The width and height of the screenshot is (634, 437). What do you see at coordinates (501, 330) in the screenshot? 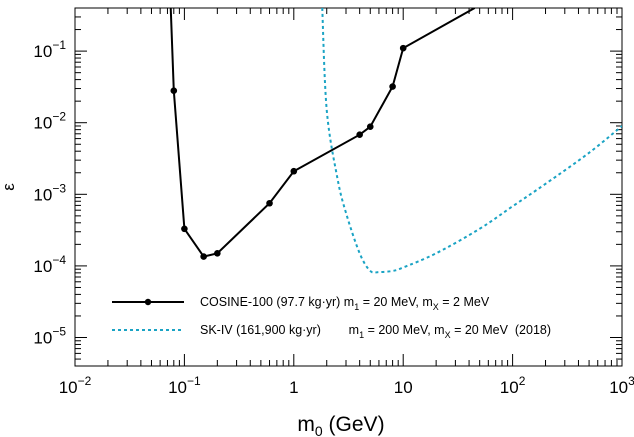
I see `legend-skiv-part-c: = 20 MeV (2018)` at bounding box center [501, 330].